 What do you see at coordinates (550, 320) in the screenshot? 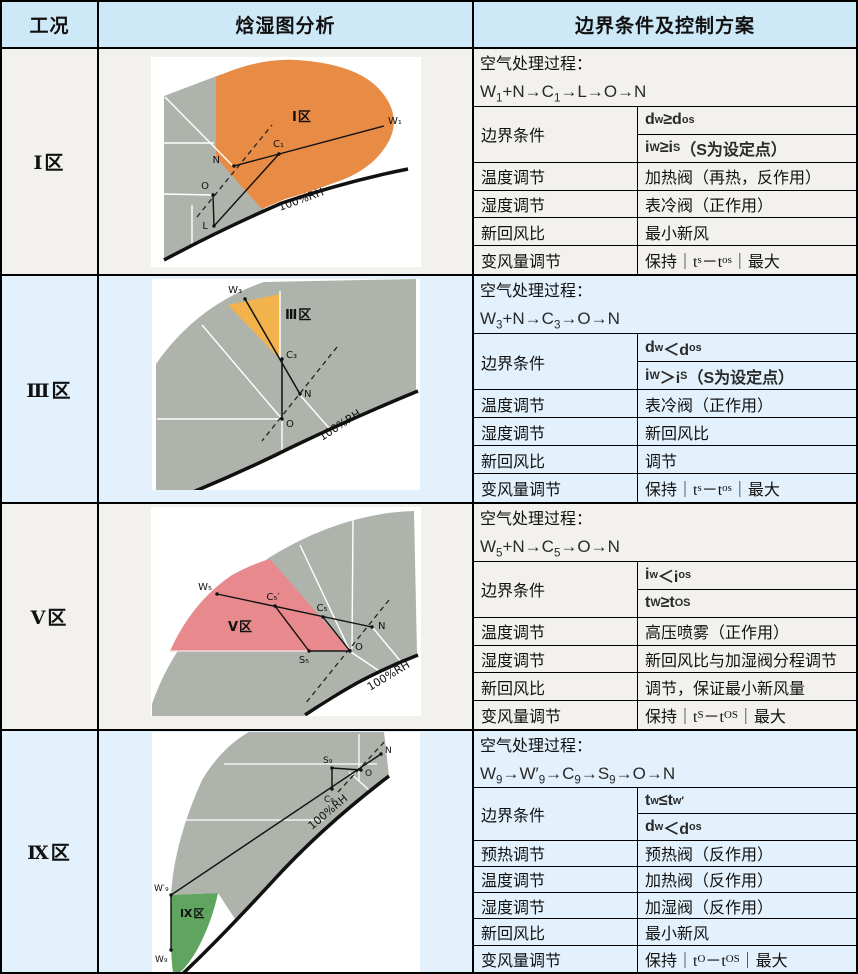
I see `process-formula: W3+N→C3→O→N` at bounding box center [550, 320].